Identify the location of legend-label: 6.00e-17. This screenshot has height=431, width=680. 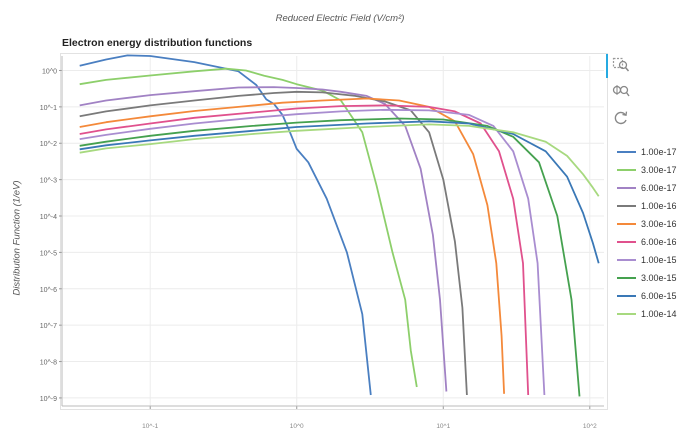
(659, 188).